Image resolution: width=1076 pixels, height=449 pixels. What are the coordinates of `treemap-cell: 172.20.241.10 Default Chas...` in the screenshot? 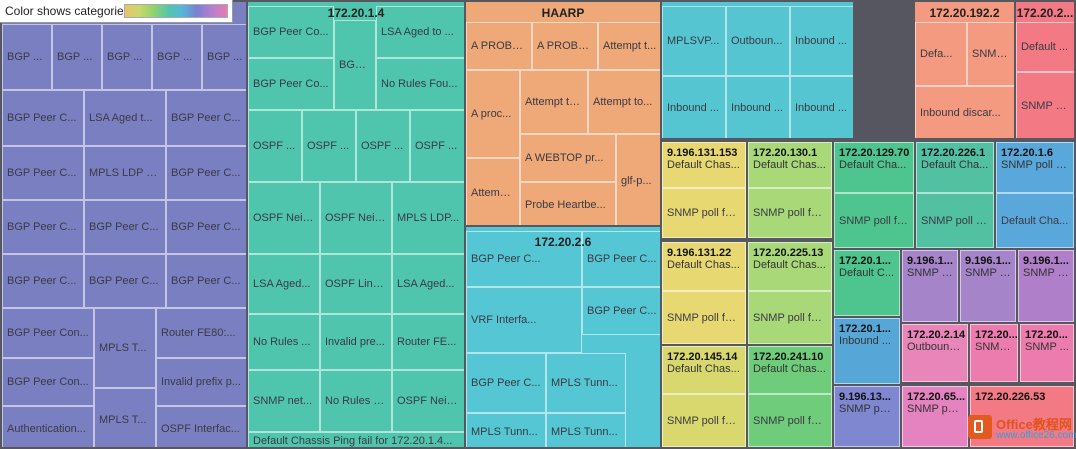 It's located at (790, 370).